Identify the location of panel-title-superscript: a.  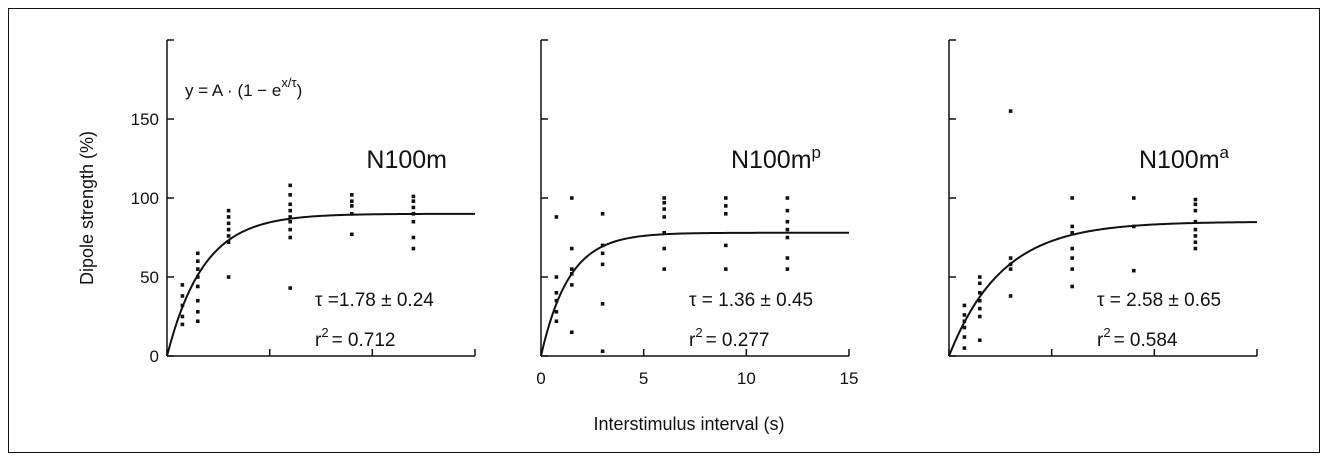
(1225, 152).